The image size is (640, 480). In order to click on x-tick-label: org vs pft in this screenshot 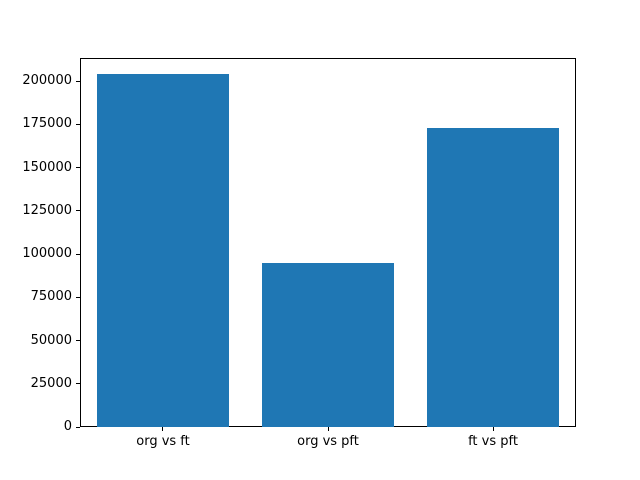, I will do `click(328, 441)`.